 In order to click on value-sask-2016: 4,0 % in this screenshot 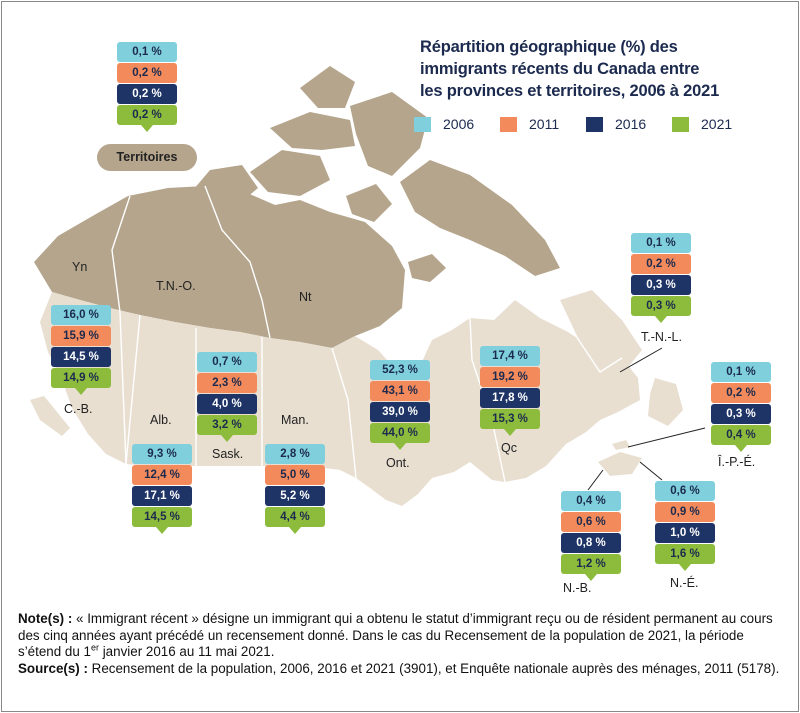, I will do `click(227, 404)`.